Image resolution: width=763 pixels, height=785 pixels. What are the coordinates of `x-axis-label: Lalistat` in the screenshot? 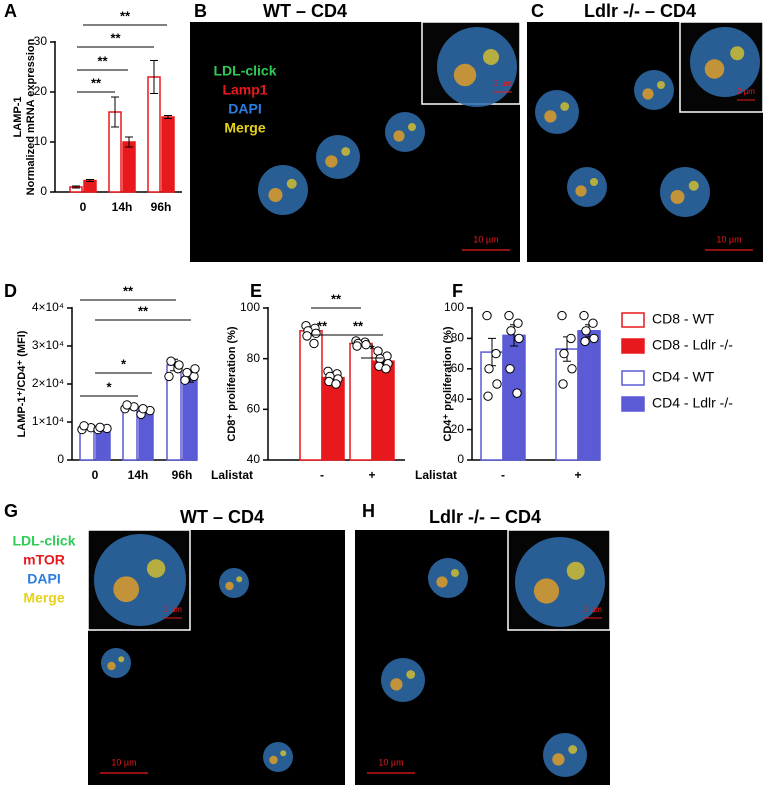 It's located at (436, 475).